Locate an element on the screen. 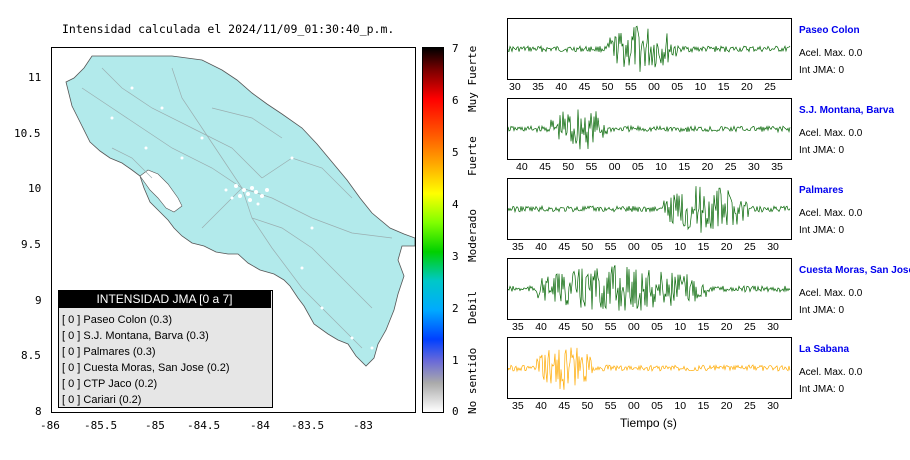 The height and width of the screenshot is (460, 910). colorbar-tick: 1 is located at coordinates (455, 360).